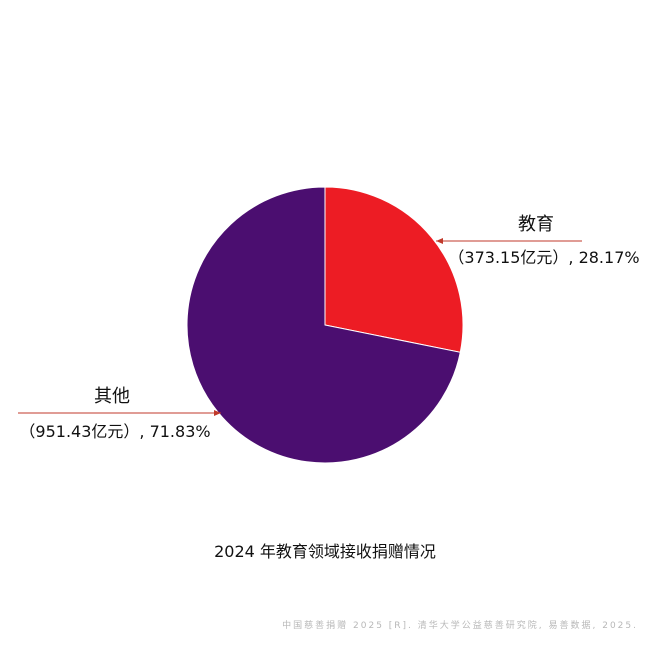  Describe the element at coordinates (325, 551) in the screenshot. I see `chart-title: 2024 年教育领域接收捐赠情况` at that location.